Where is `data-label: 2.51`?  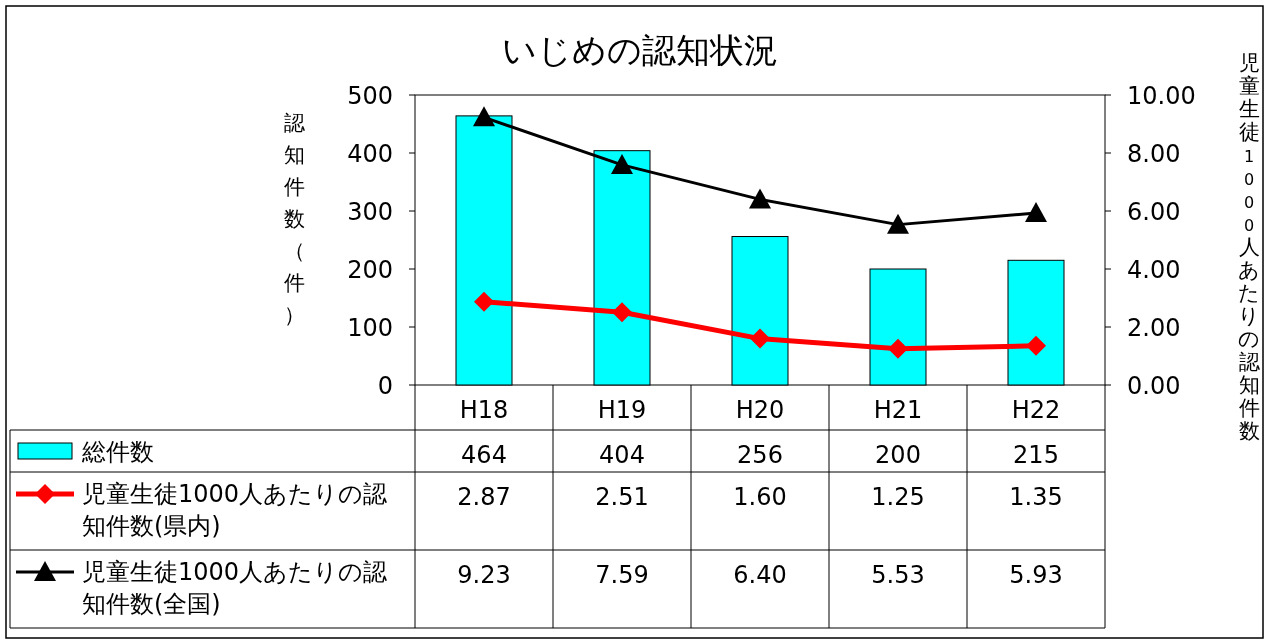 data-label: 2.51 is located at coordinates (622, 497).